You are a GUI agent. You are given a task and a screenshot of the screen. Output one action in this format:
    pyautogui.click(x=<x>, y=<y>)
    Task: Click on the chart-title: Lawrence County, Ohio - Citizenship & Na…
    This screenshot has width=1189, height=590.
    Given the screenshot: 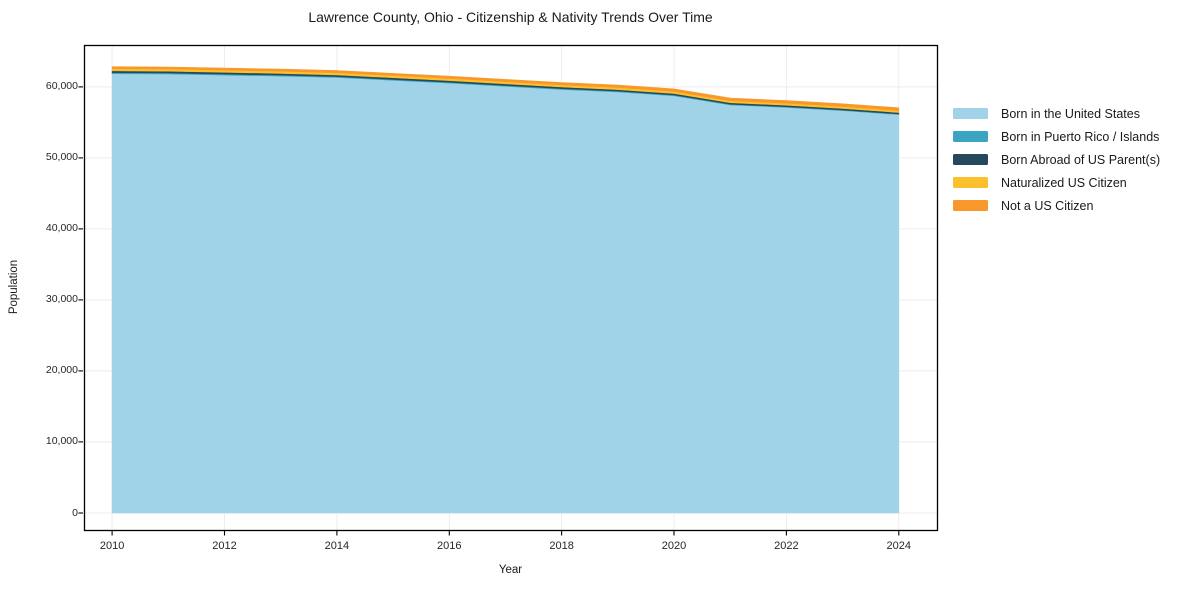 What is the action you would take?
    pyautogui.click(x=510, y=17)
    